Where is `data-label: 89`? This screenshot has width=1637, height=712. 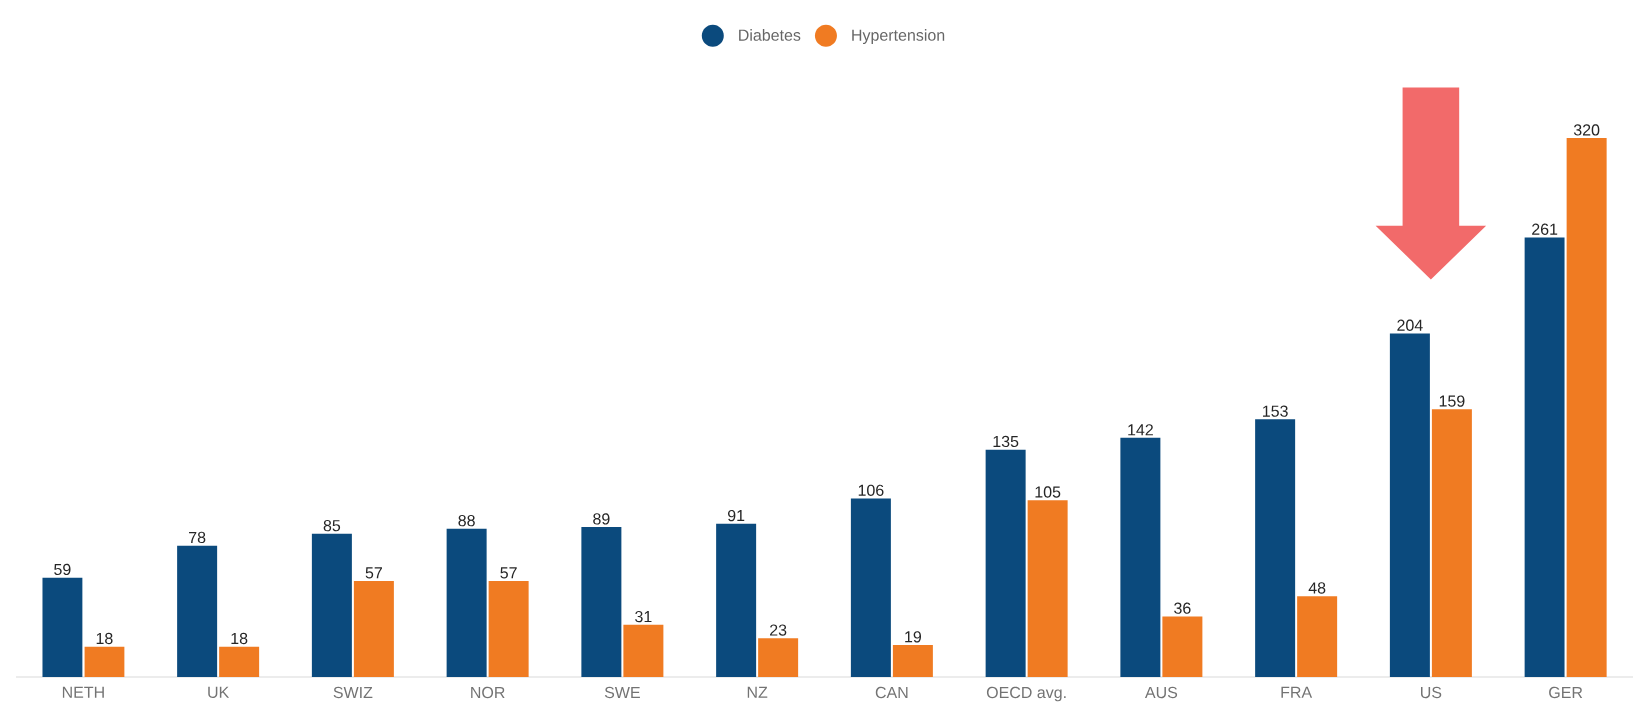
data-label: 89 is located at coordinates (601, 519).